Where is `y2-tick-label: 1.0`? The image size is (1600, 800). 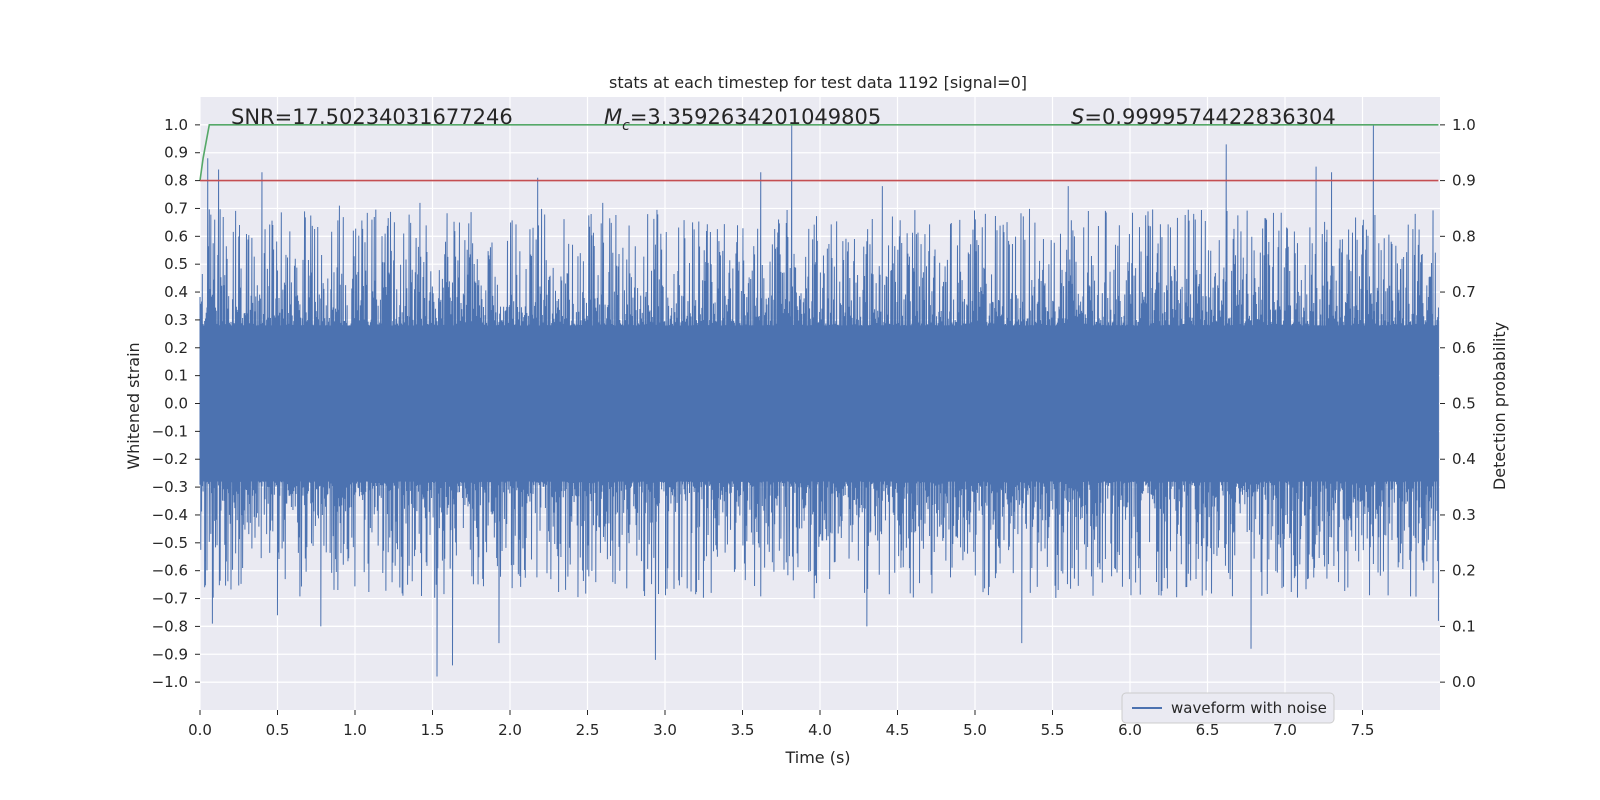 y2-tick-label: 1.0 is located at coordinates (1464, 125).